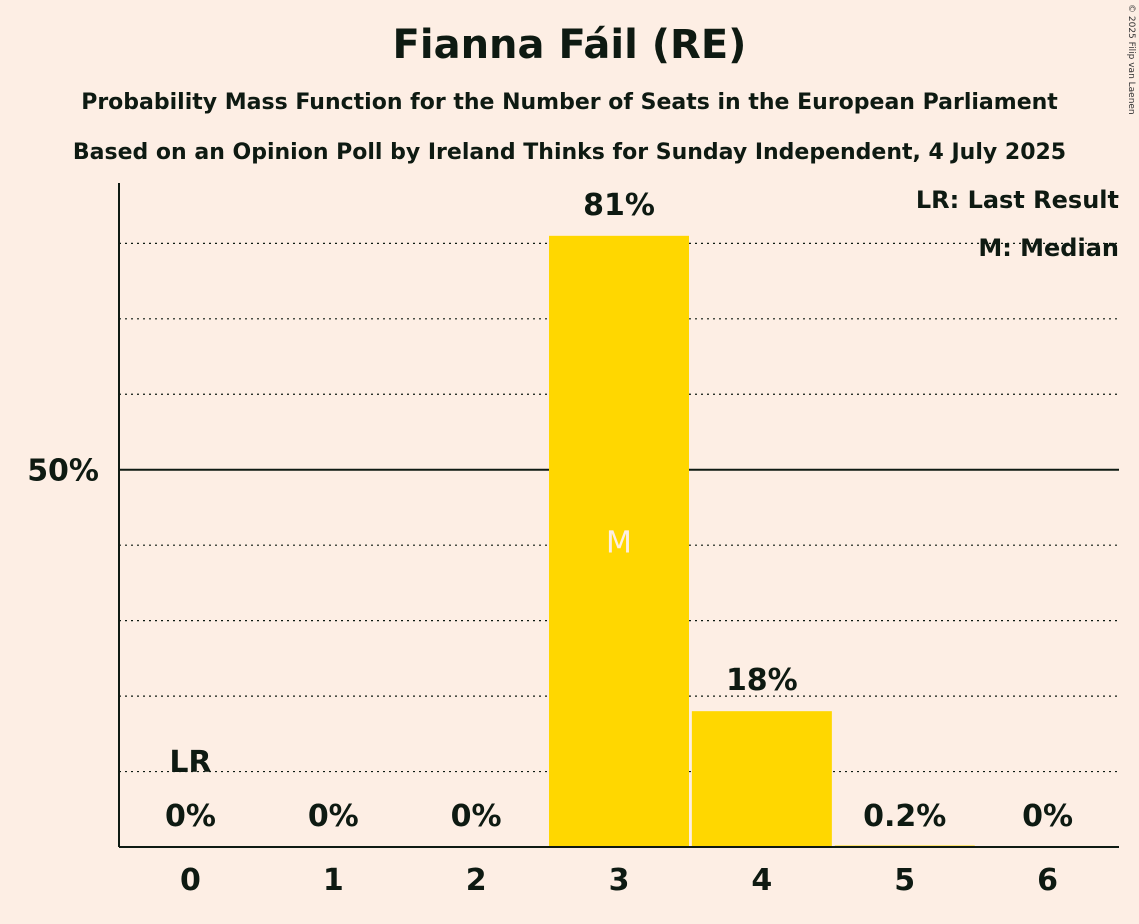  What do you see at coordinates (476, 880) in the screenshot?
I see `x-tick-label-2: 2` at bounding box center [476, 880].